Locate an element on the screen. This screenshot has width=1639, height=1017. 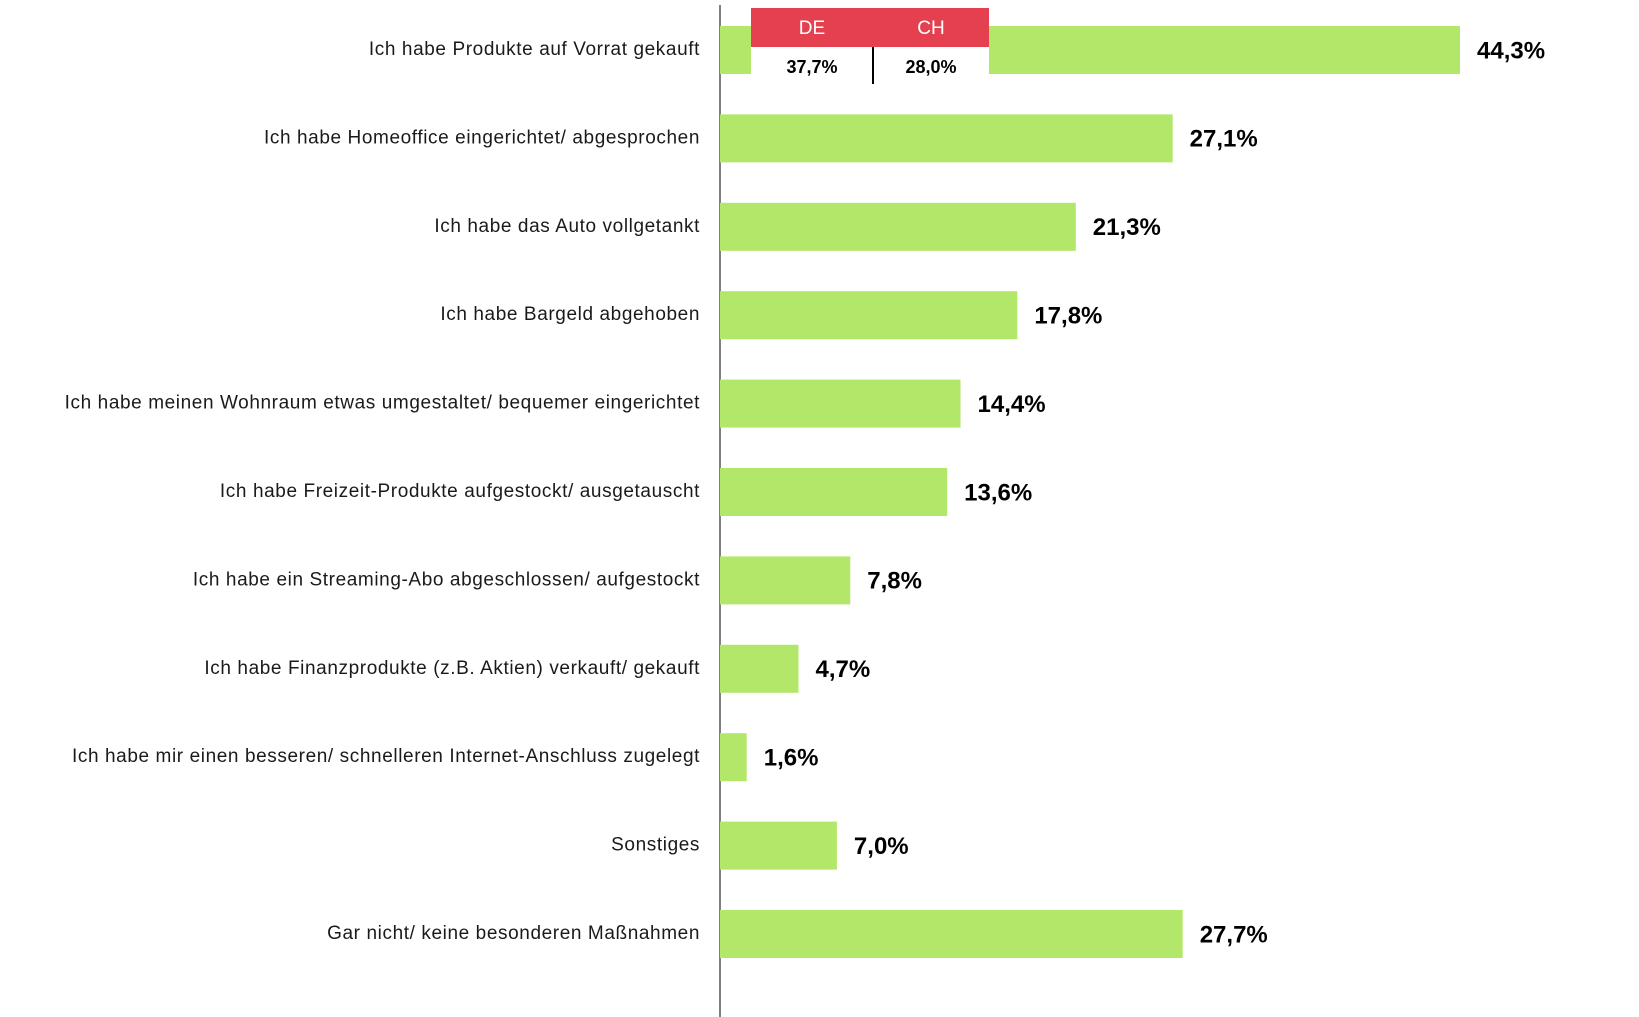
category-label: Ich habe das Auto vollgetankt is located at coordinates (567, 226).